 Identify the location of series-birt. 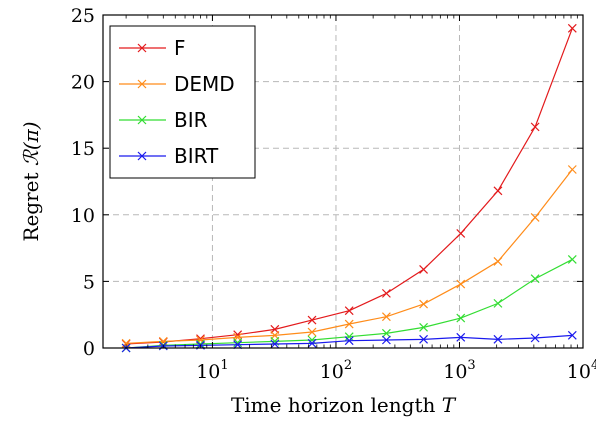
(349, 341).